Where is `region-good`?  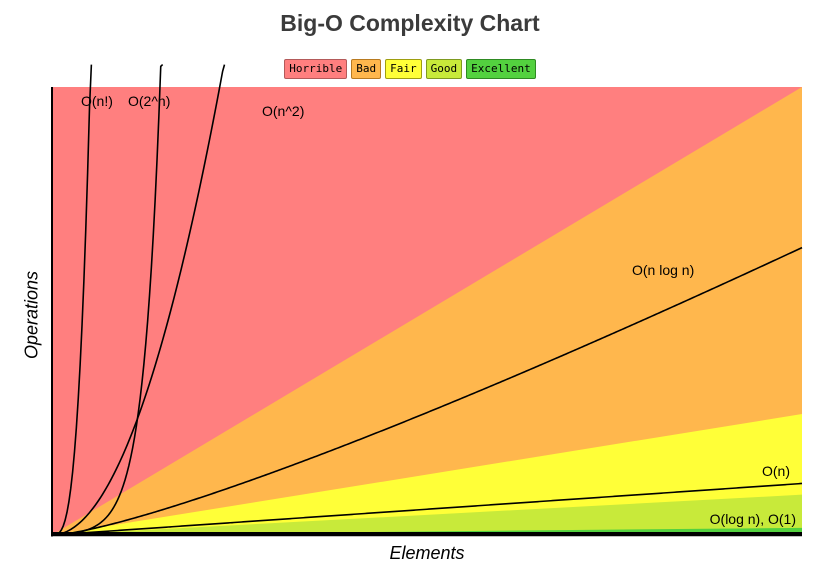 region-good is located at coordinates (427, 514).